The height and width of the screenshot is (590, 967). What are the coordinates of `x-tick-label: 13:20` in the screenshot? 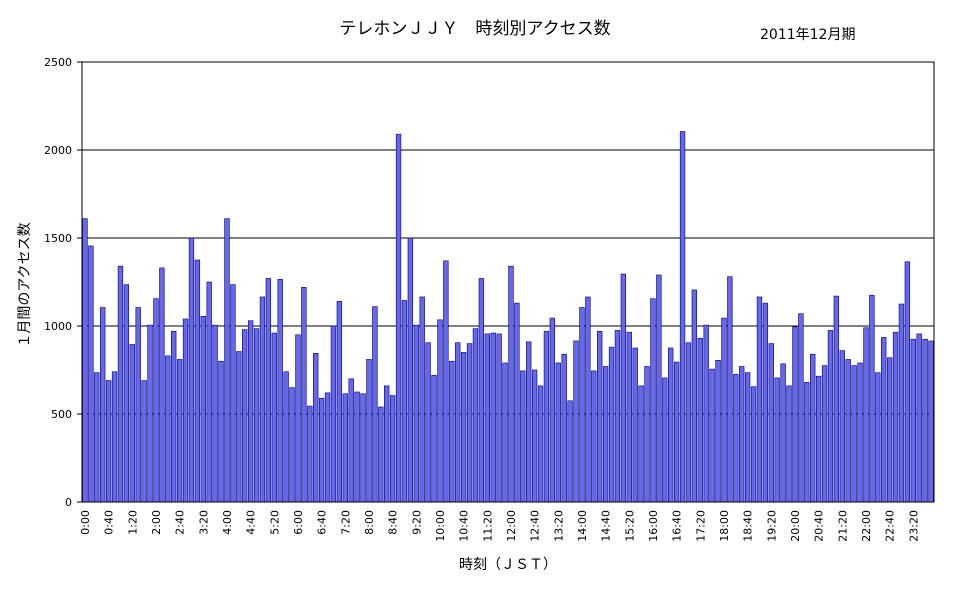 It's located at (558, 526).